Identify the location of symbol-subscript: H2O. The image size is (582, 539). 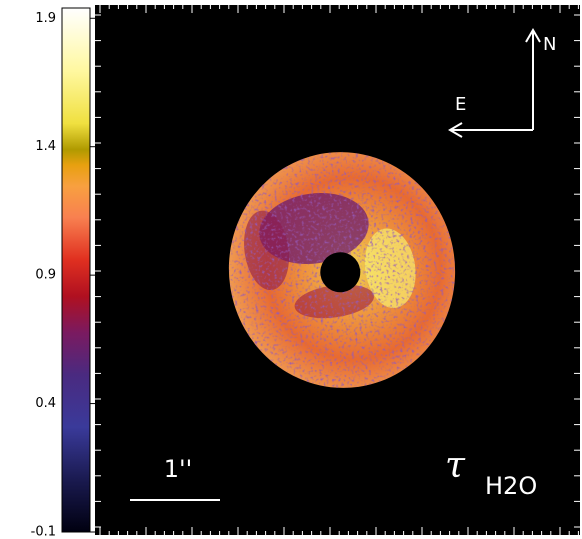
(511, 486).